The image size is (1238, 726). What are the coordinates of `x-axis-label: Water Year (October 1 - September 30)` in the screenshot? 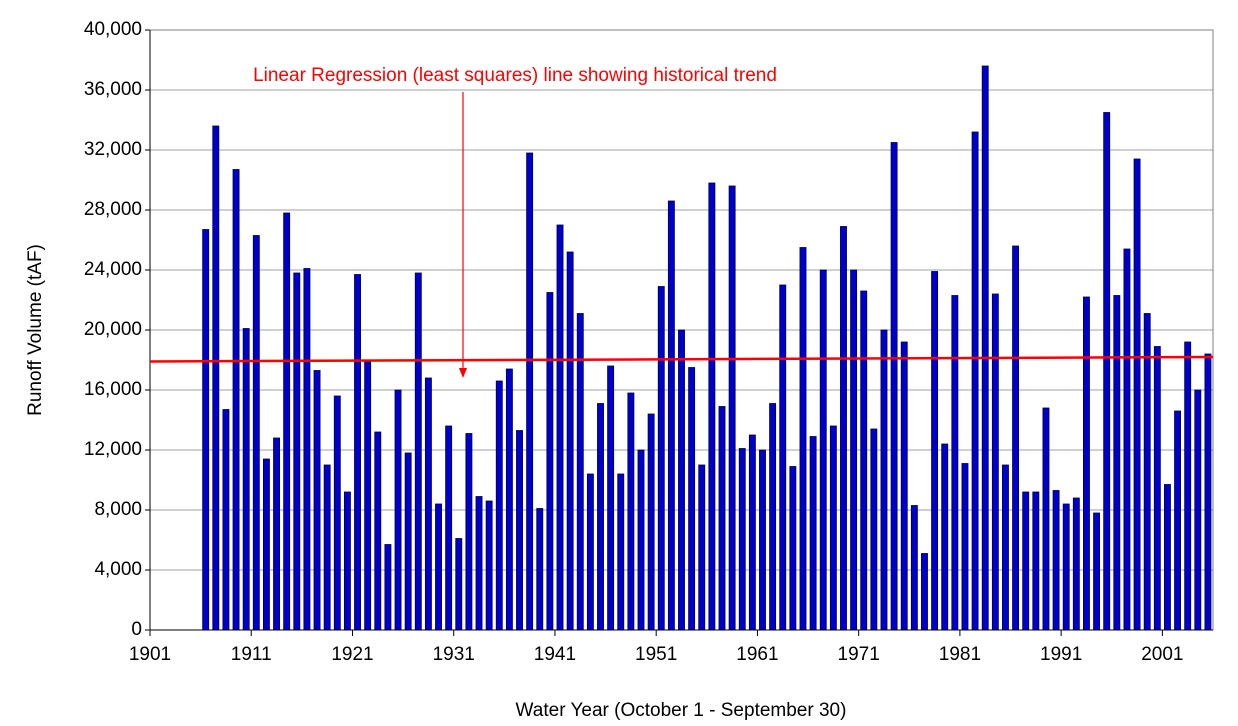 It's located at (681, 710).